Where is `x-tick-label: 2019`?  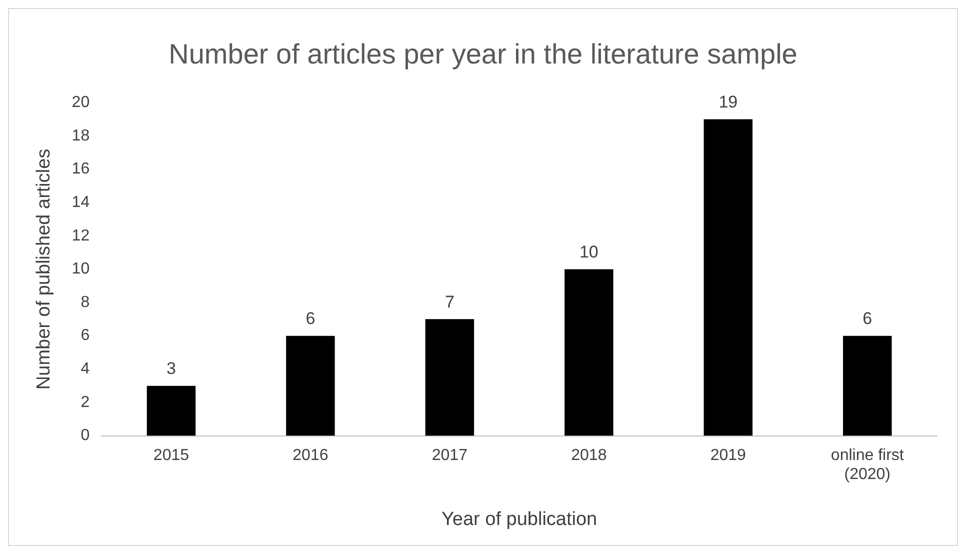 x-tick-label: 2019 is located at coordinates (728, 455).